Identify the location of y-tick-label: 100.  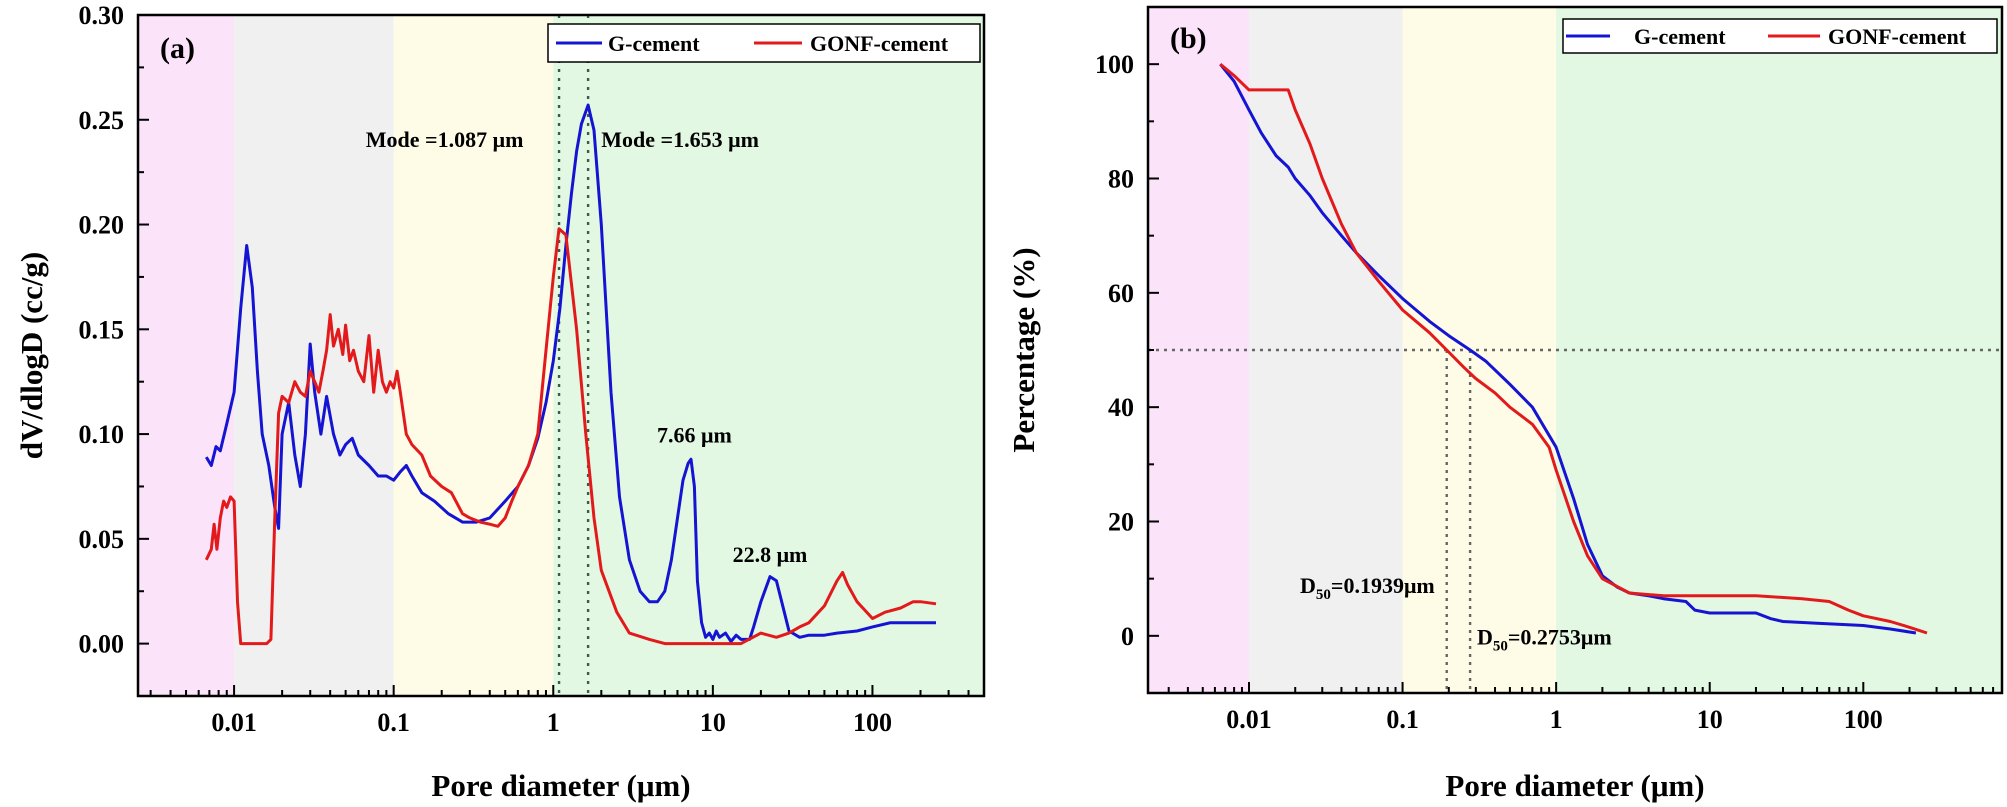
(1114, 64).